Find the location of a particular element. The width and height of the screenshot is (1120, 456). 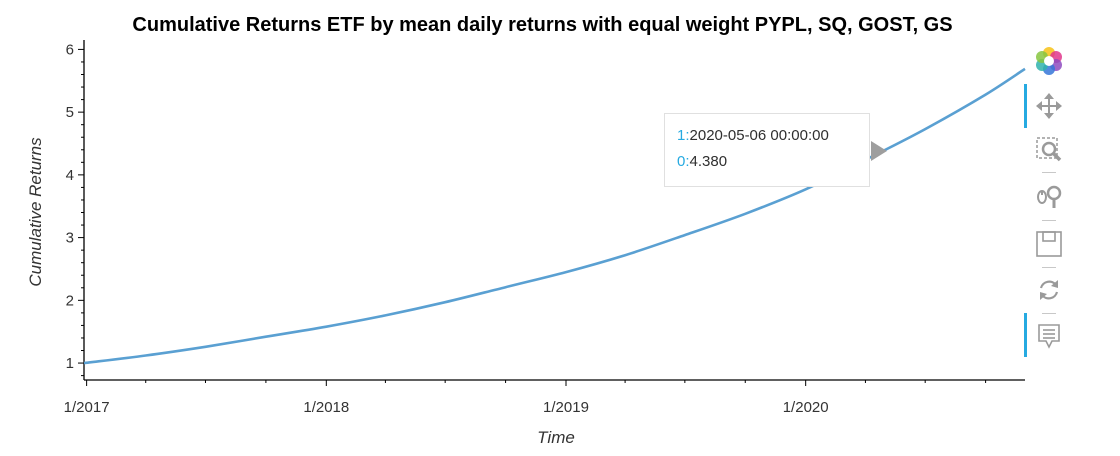

save-icon is located at coordinates (1049, 244).